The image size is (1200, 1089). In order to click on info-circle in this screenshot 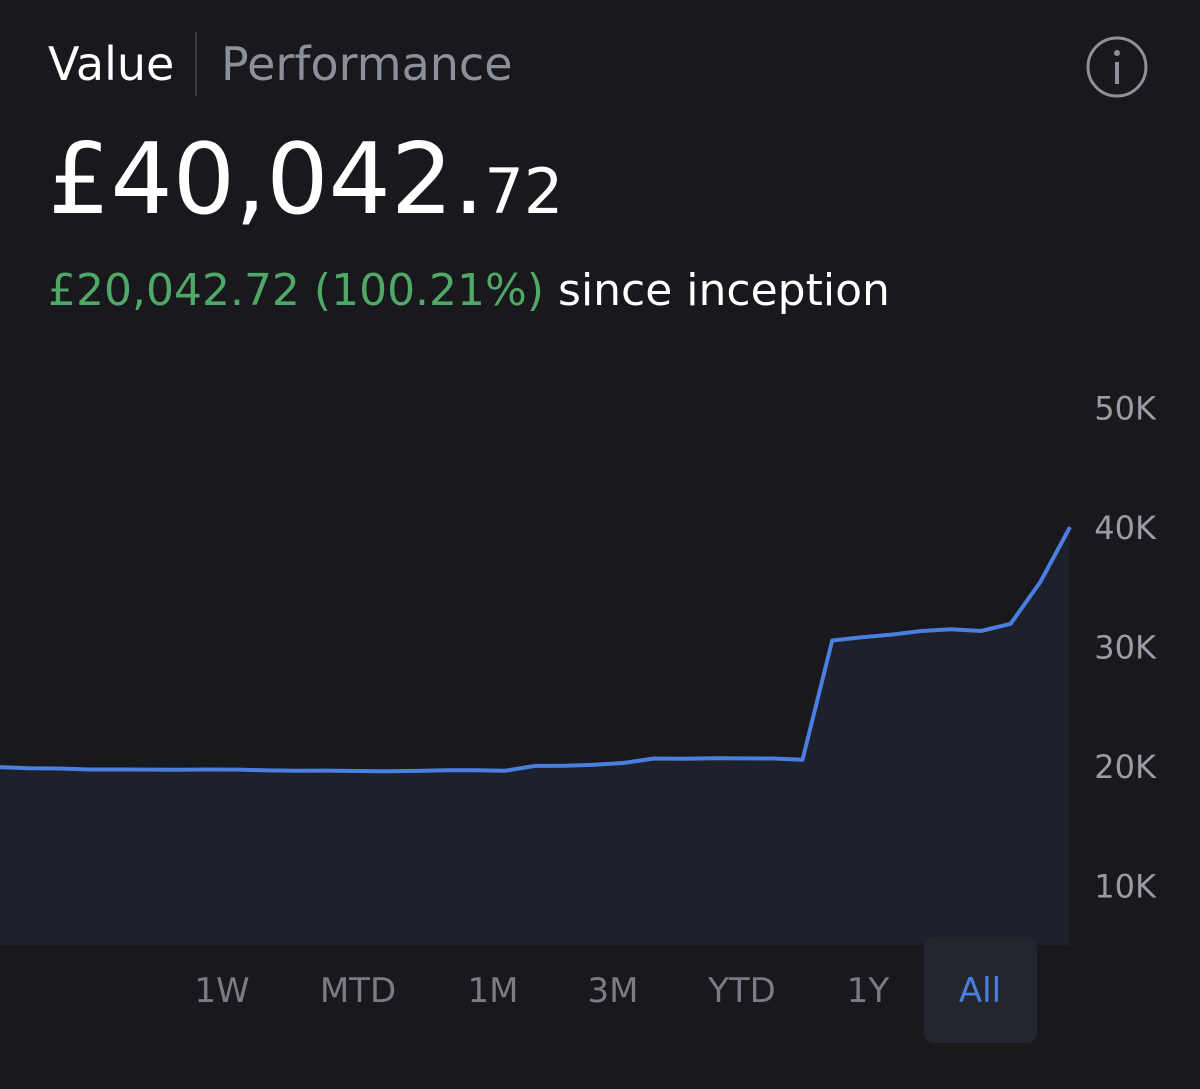, I will do `click(1117, 67)`.